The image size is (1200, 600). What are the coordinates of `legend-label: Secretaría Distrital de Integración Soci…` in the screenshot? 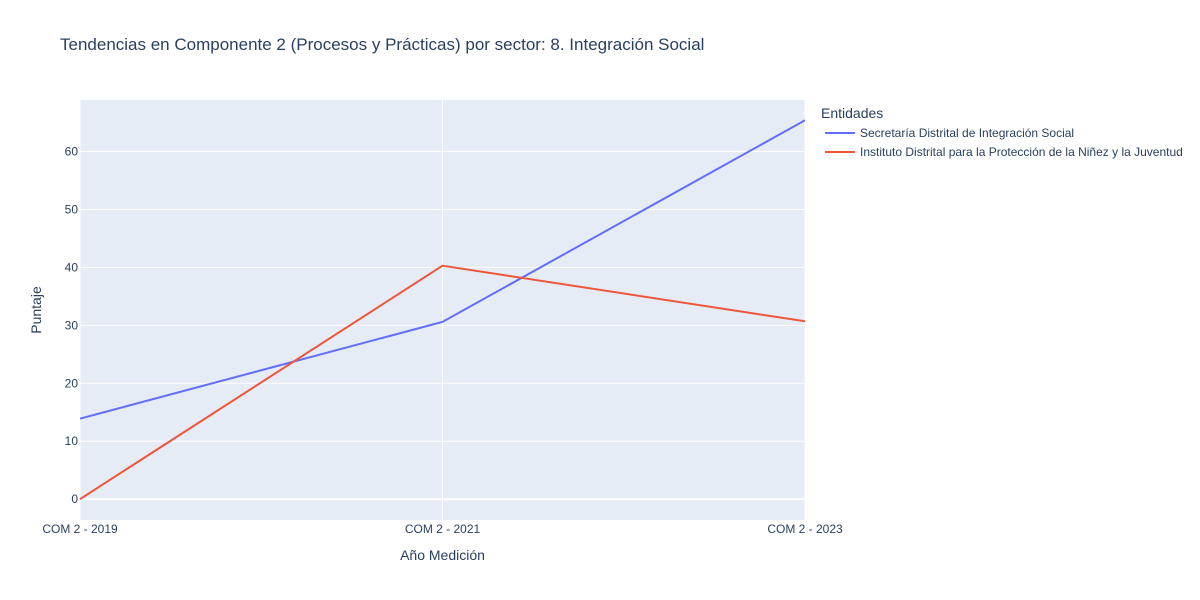 It's located at (967, 133).